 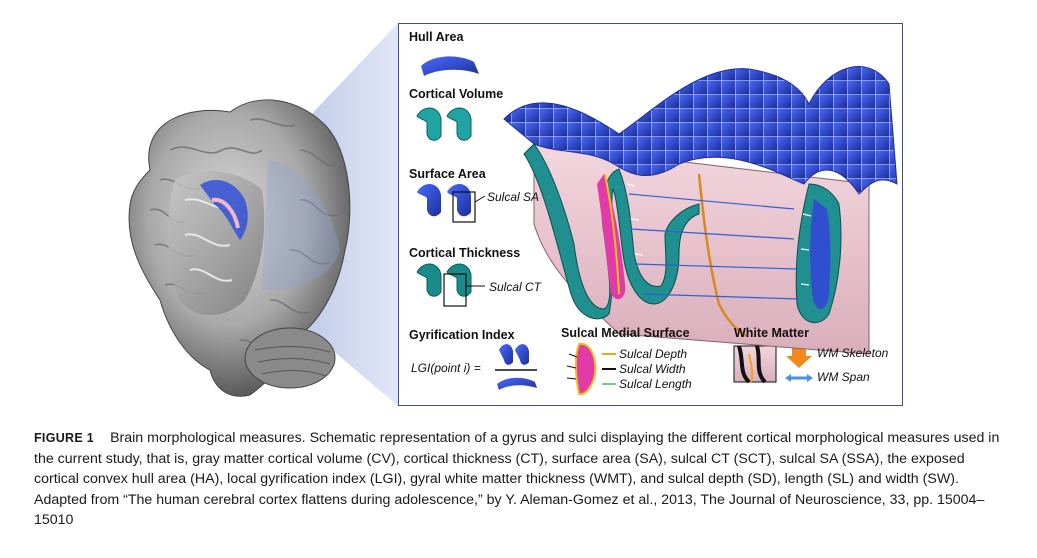 I want to click on white-matter-icon, so click(x=755, y=364).